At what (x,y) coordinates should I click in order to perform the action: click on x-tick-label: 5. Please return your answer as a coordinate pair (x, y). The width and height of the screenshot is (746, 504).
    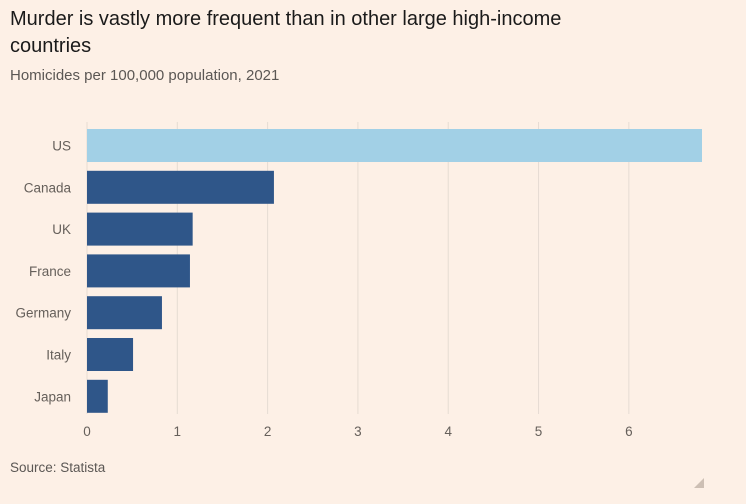
    Looking at the image, I should click on (539, 431).